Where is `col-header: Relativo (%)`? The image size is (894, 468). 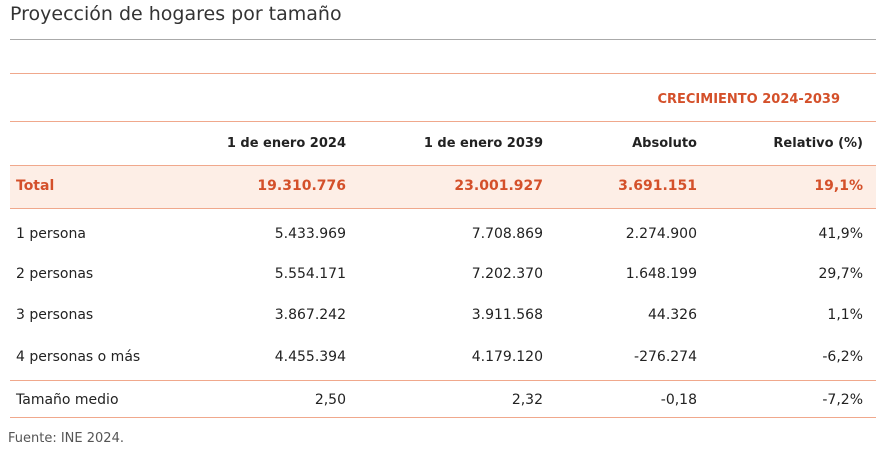 col-header: Relativo (%) is located at coordinates (818, 143).